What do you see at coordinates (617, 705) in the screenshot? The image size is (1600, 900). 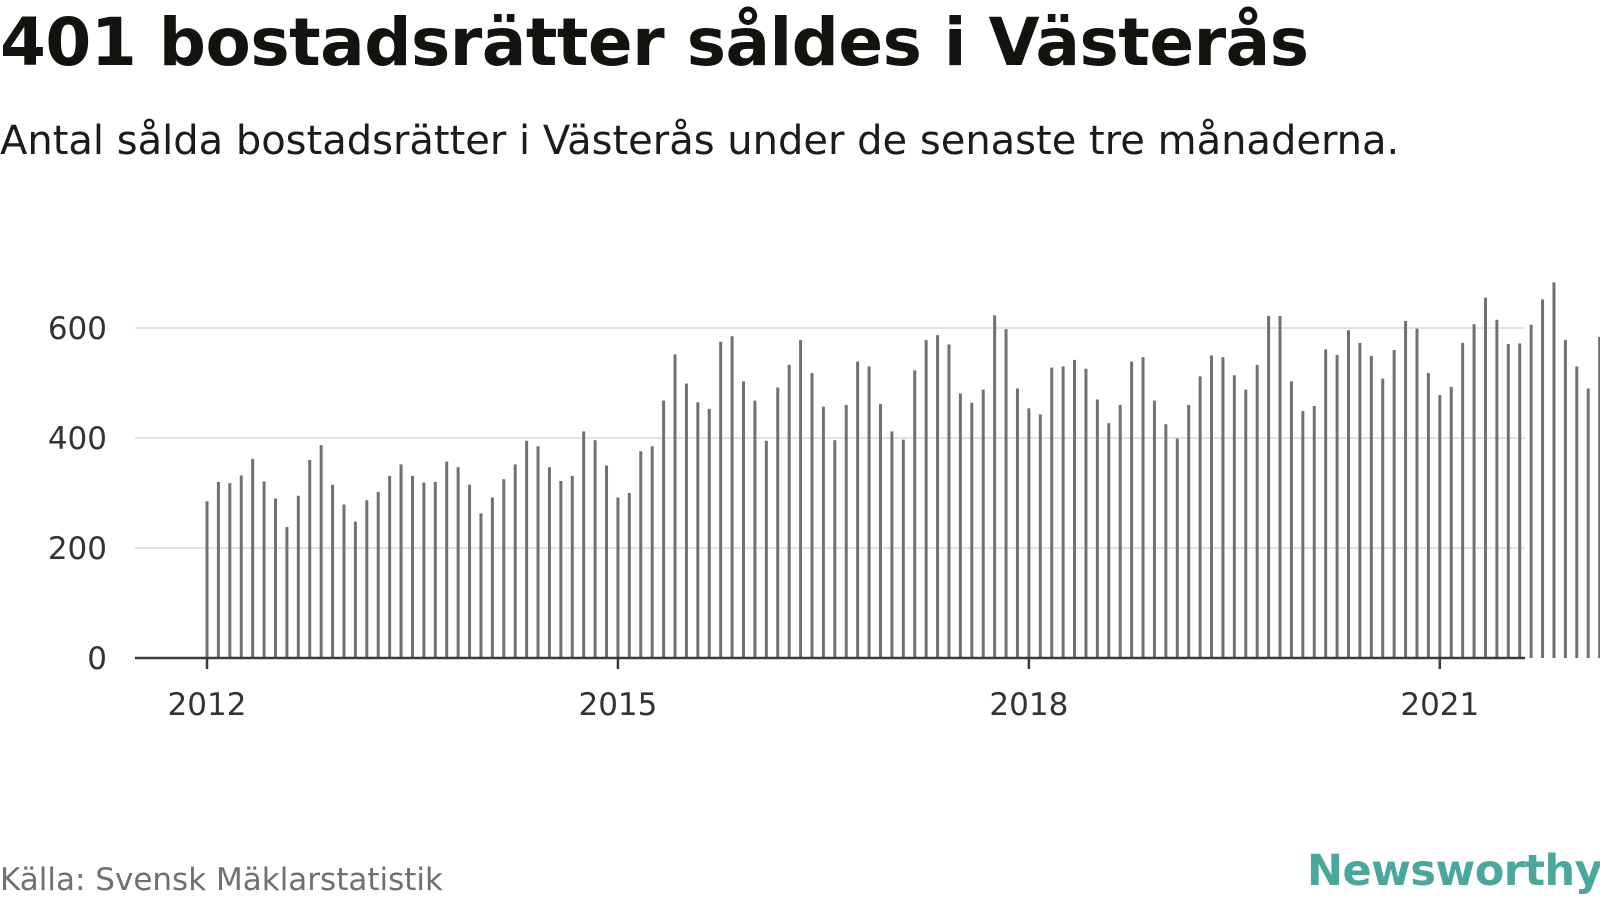 I see `x-tick-label: 2015` at bounding box center [617, 705].